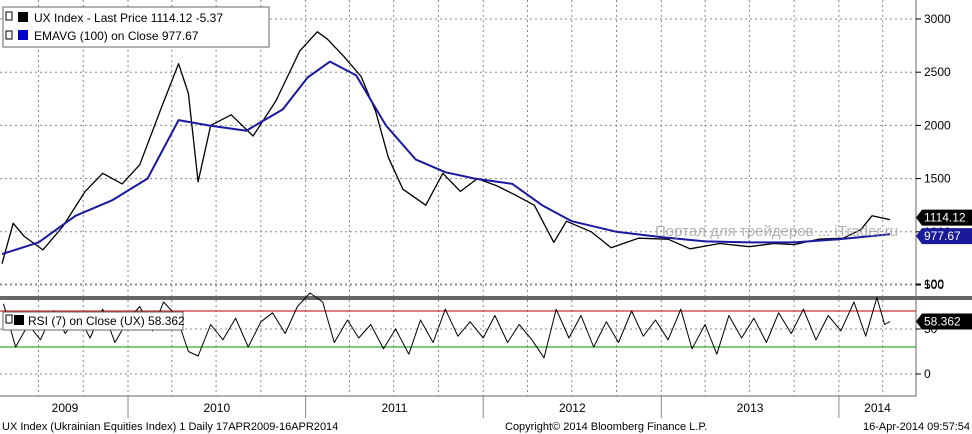 Image resolution: width=972 pixels, height=434 pixels. What do you see at coordinates (916, 427) in the screenshot?
I see `footer-timestamp: 16-Apr-2014 09:57:54` at bounding box center [916, 427].